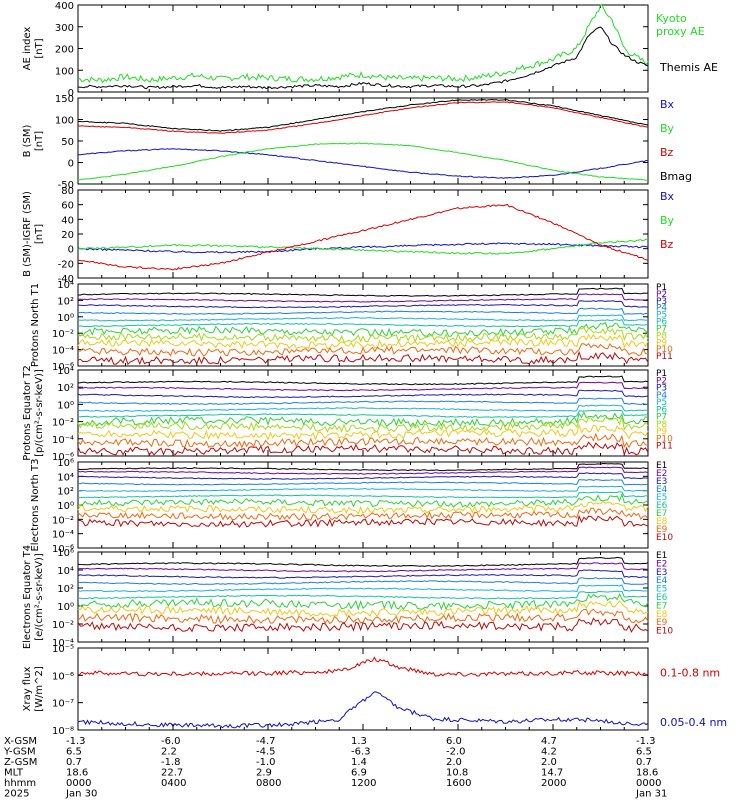 Image resolution: width=750 pixels, height=800 pixels. What do you see at coordinates (64, 99) in the screenshot?
I see `y-tick-label: 150` at bounding box center [64, 99].